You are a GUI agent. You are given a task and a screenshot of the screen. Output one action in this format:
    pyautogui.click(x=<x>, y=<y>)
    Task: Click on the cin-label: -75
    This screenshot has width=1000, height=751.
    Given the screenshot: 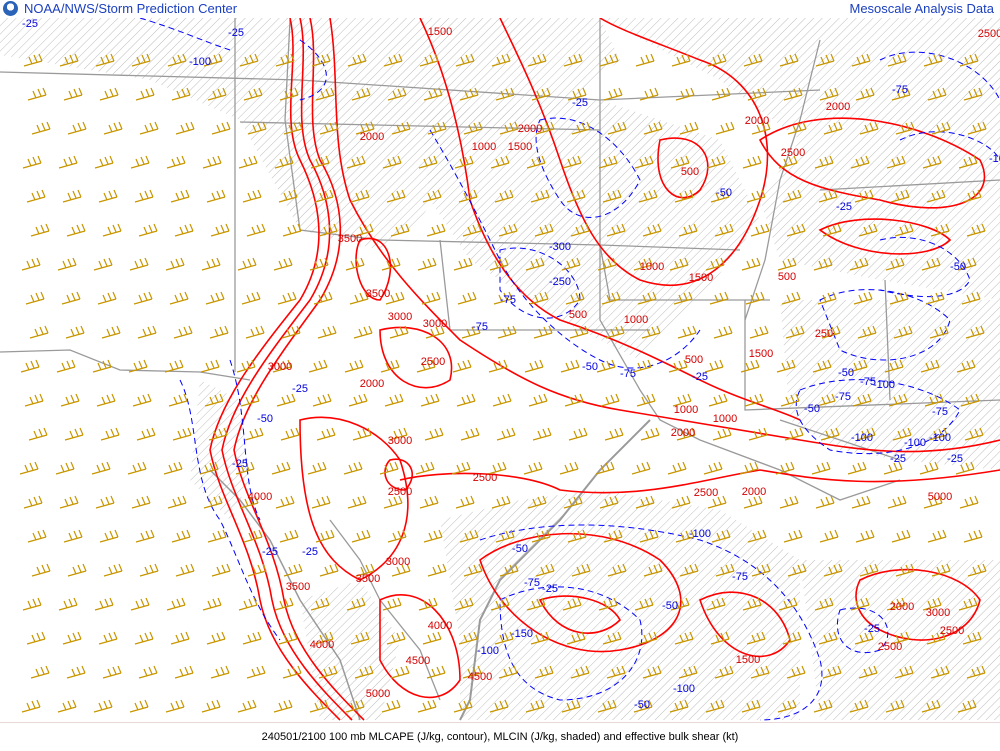 What is the action you would take?
    pyautogui.click(x=628, y=374)
    